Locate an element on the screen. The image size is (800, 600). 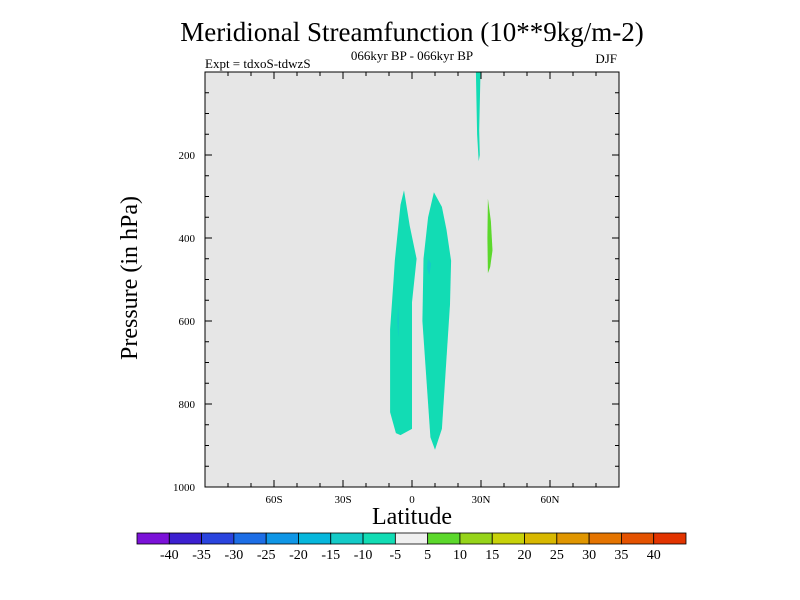
colorbar-label: -20 is located at coordinates (298, 555).